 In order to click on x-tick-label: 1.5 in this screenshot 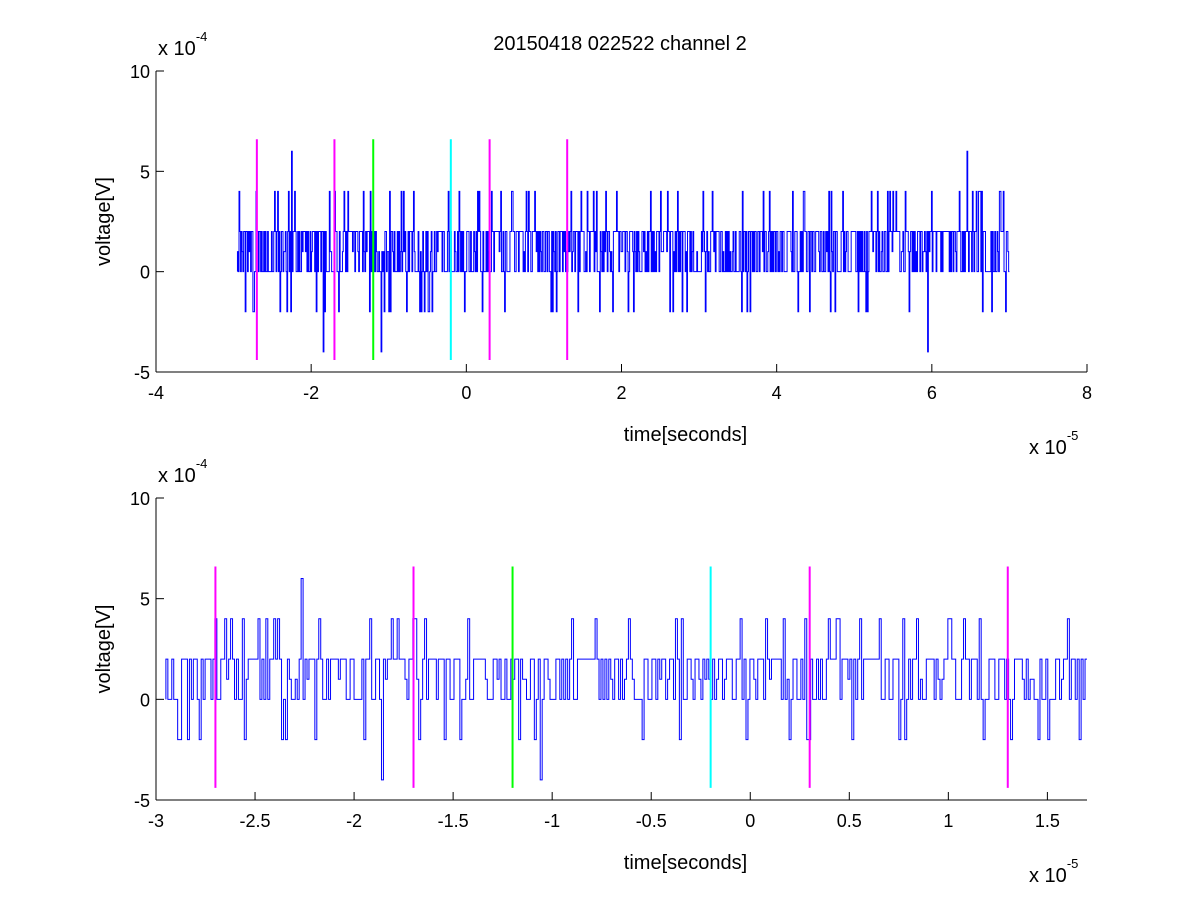, I will do `click(1047, 821)`.